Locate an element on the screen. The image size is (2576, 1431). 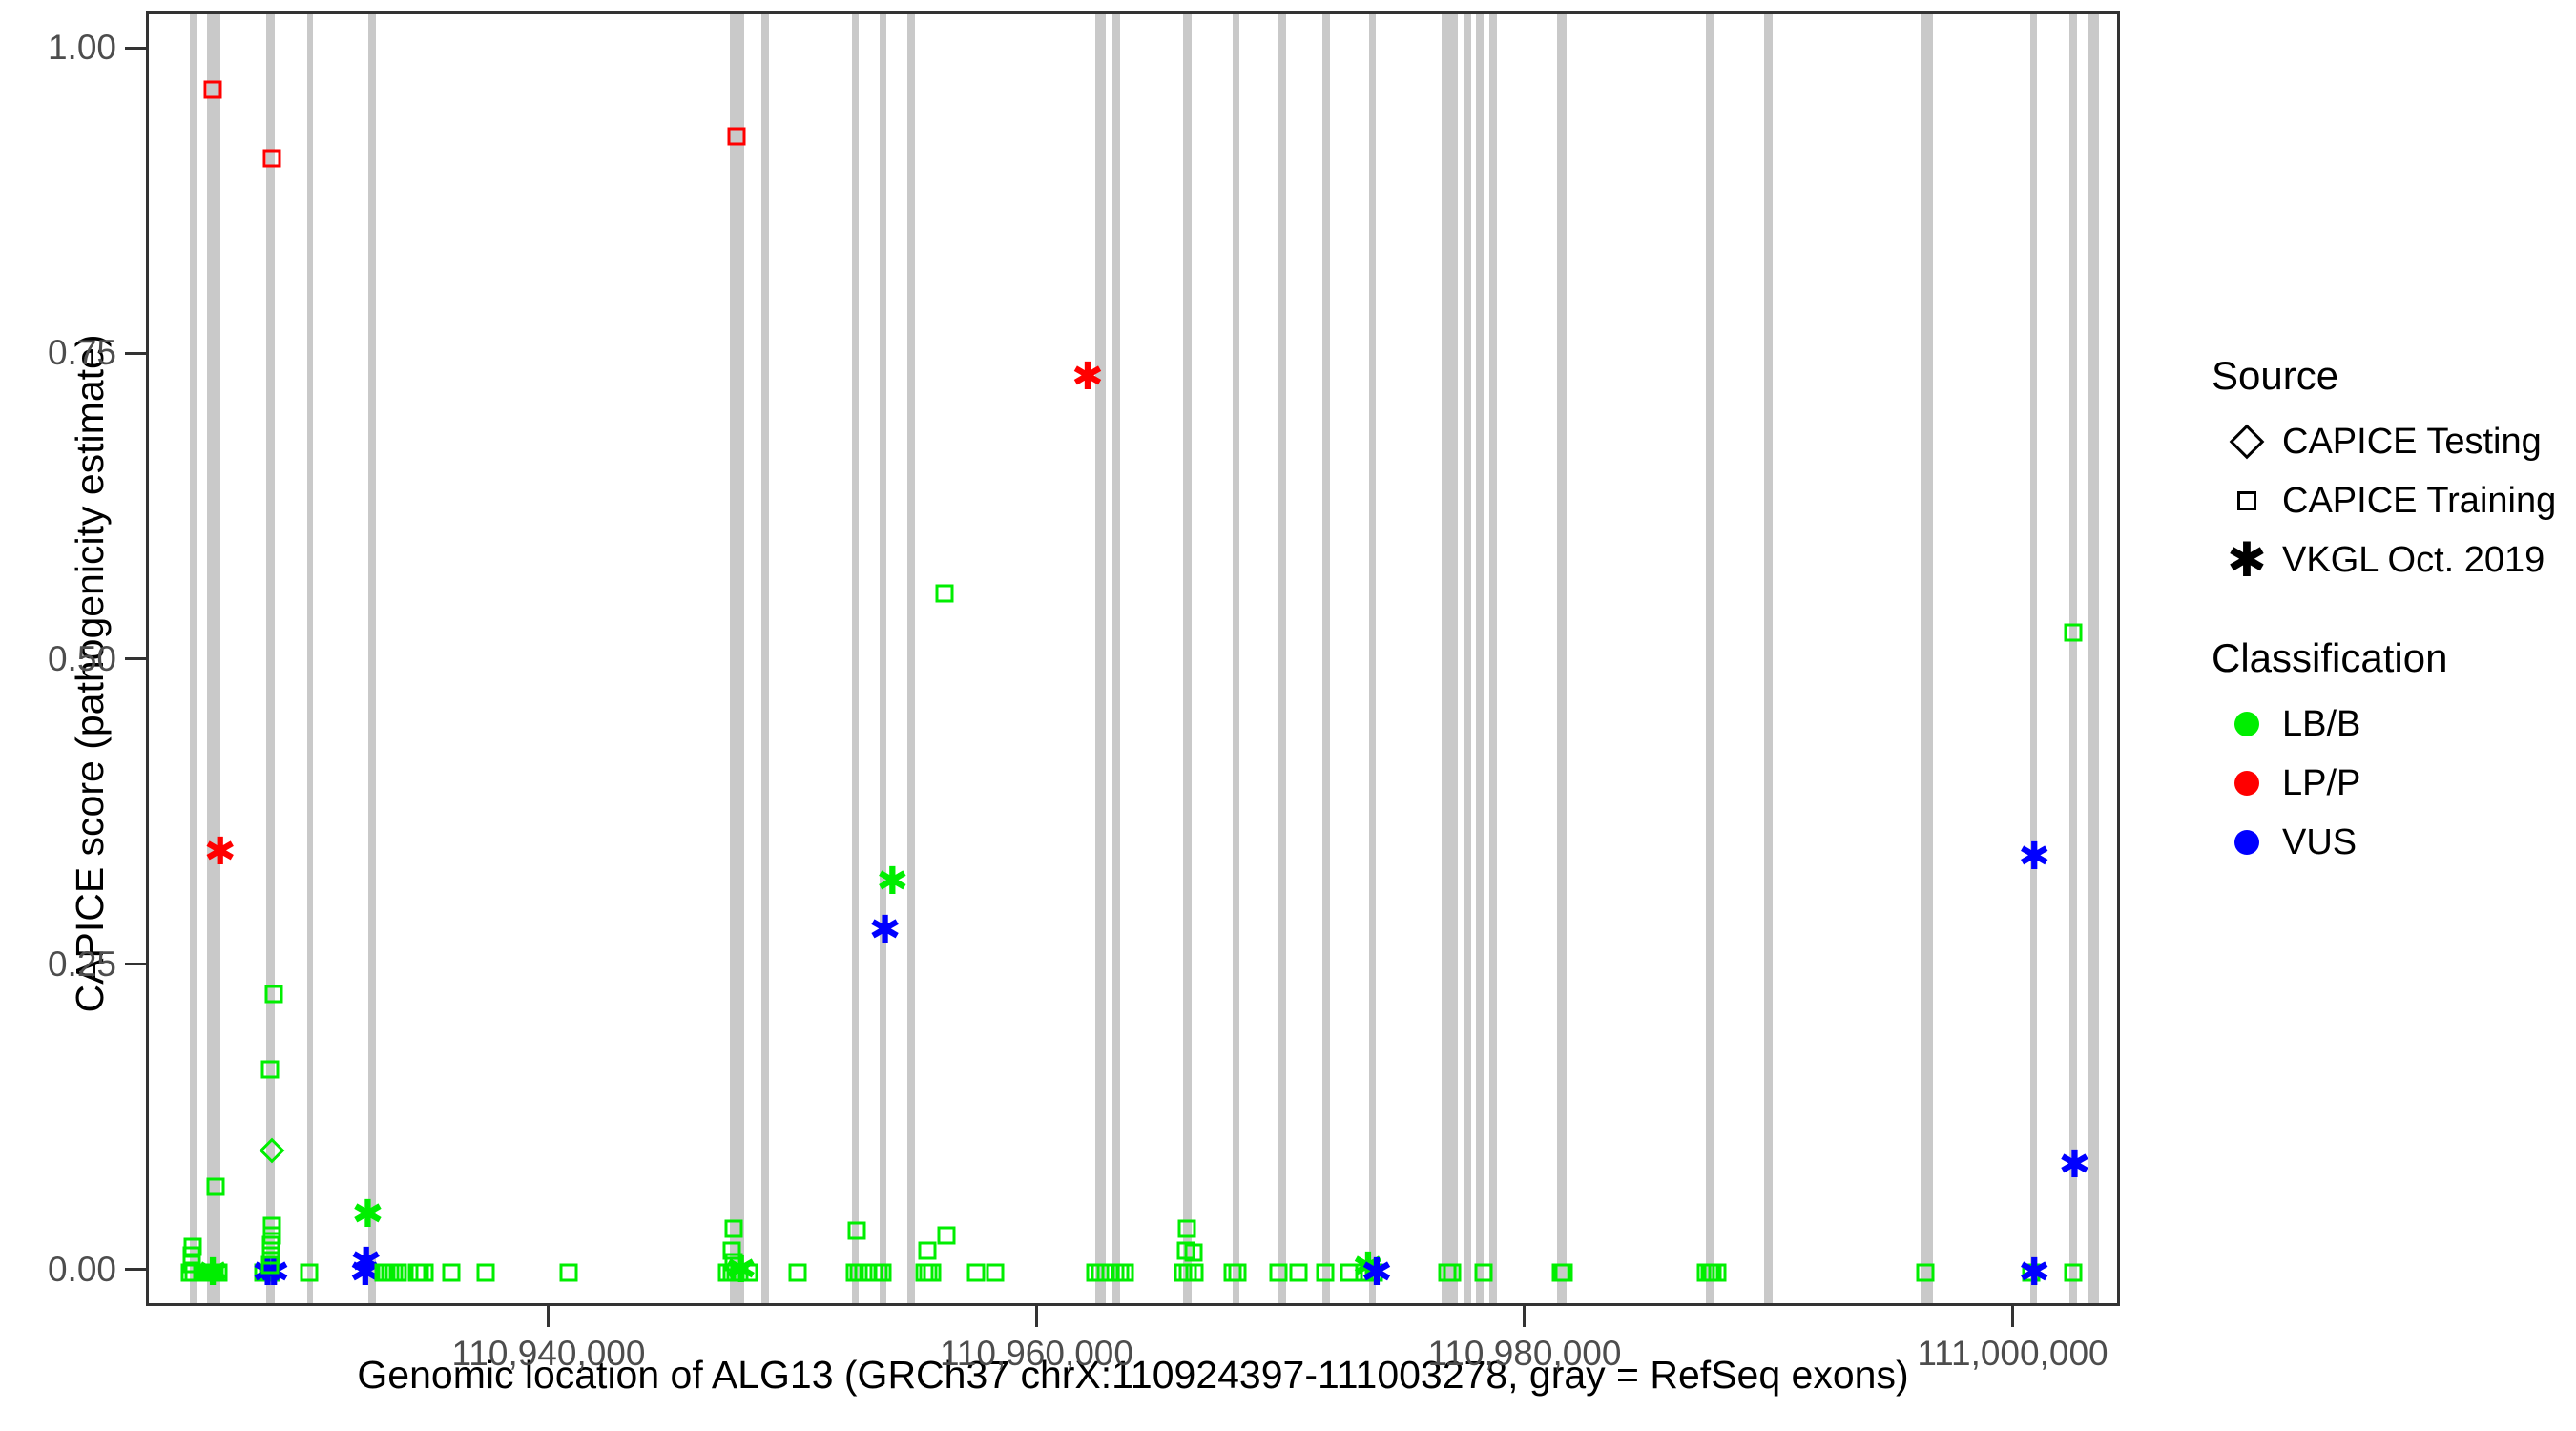
legend-key: ✱ is located at coordinates (2247, 560).